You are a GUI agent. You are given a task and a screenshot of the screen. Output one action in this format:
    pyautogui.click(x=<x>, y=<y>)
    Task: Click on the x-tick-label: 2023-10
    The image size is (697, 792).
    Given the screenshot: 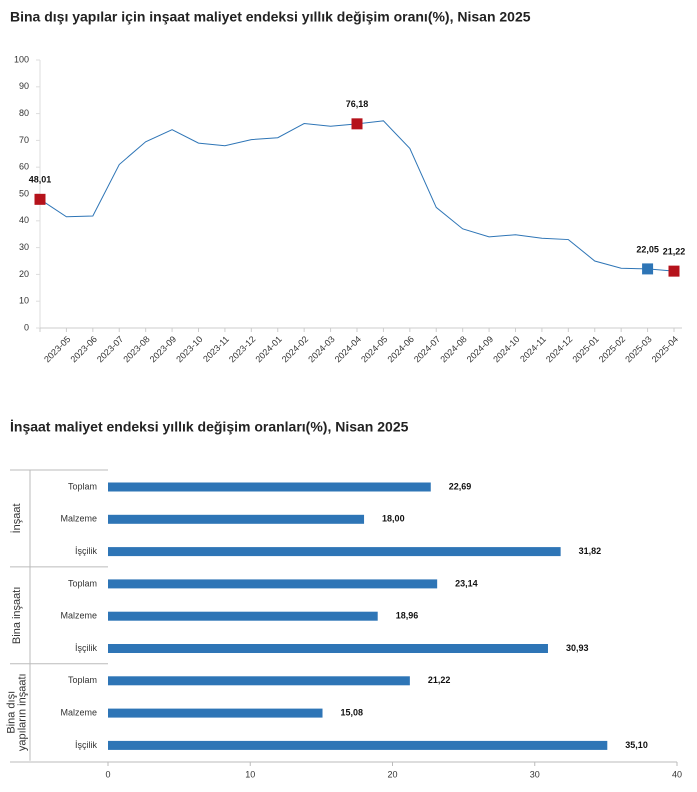 What is the action you would take?
    pyautogui.click(x=189, y=349)
    